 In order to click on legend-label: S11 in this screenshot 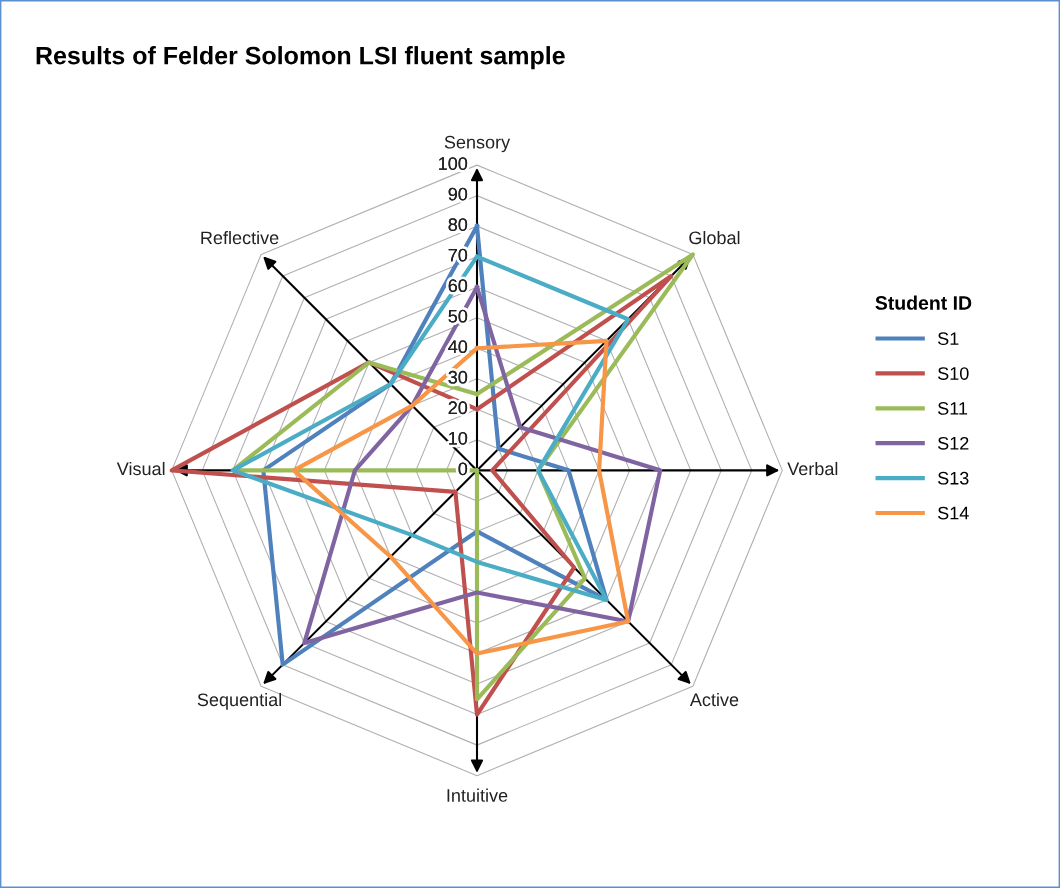, I will do `click(953, 408)`.